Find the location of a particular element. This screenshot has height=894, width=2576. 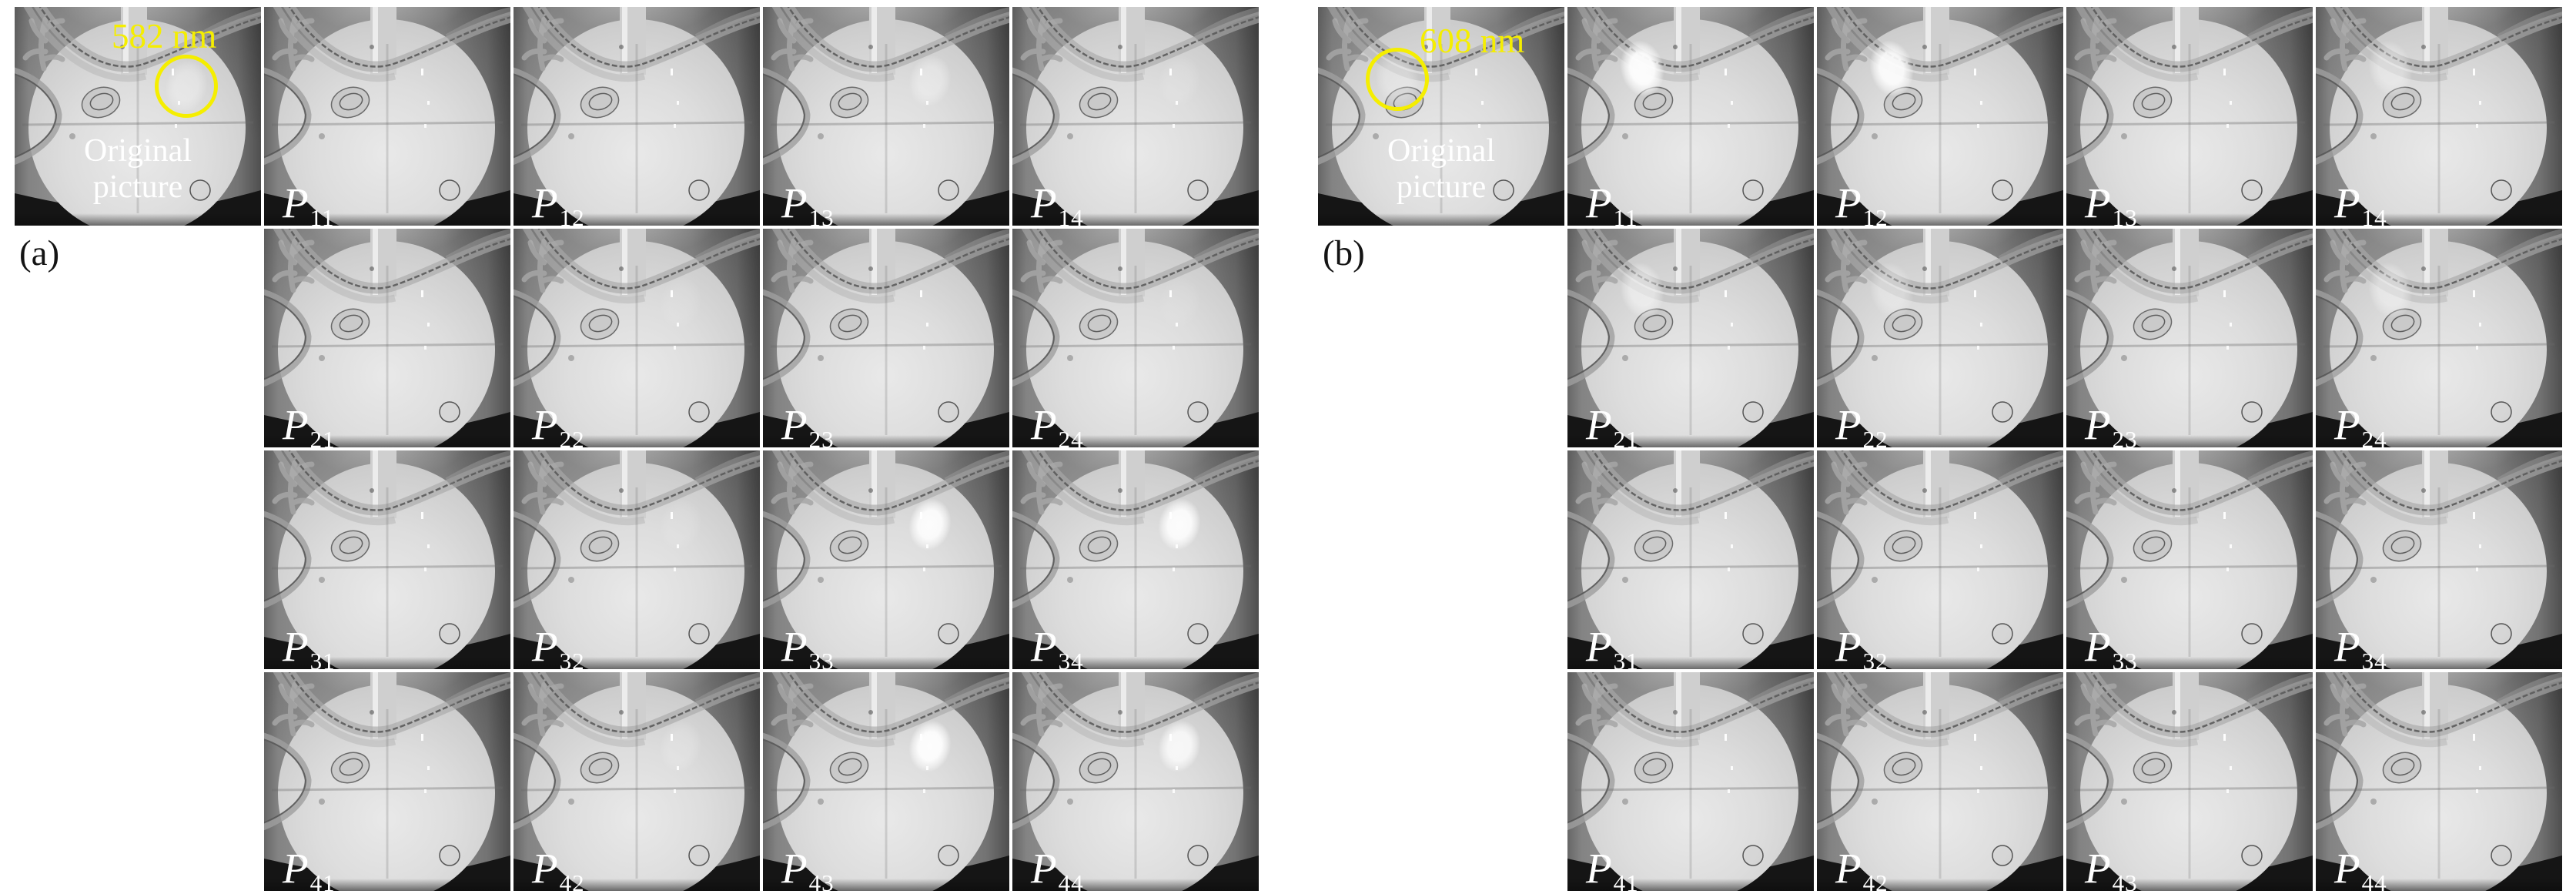

label-subscript: 12 is located at coordinates (572, 215).